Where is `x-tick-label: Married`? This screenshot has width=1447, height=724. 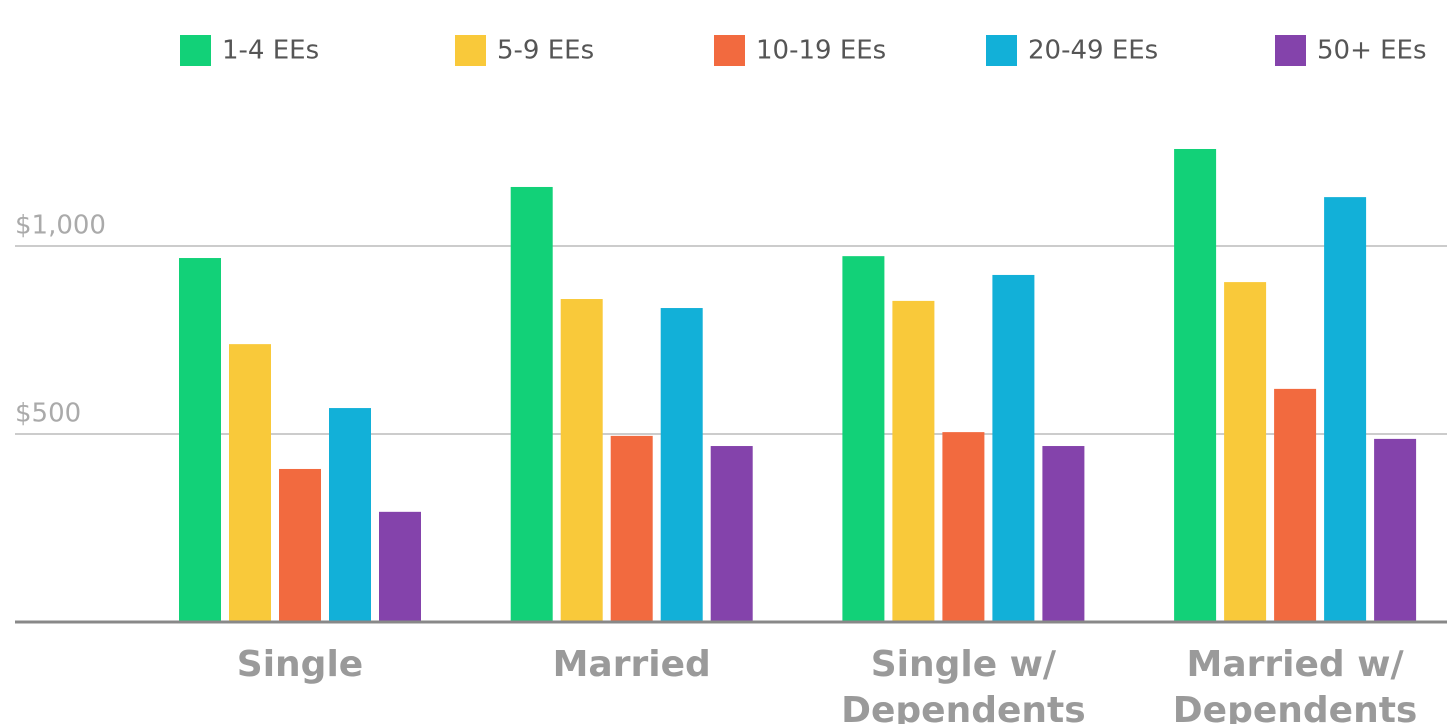 x-tick-label: Married is located at coordinates (631, 664).